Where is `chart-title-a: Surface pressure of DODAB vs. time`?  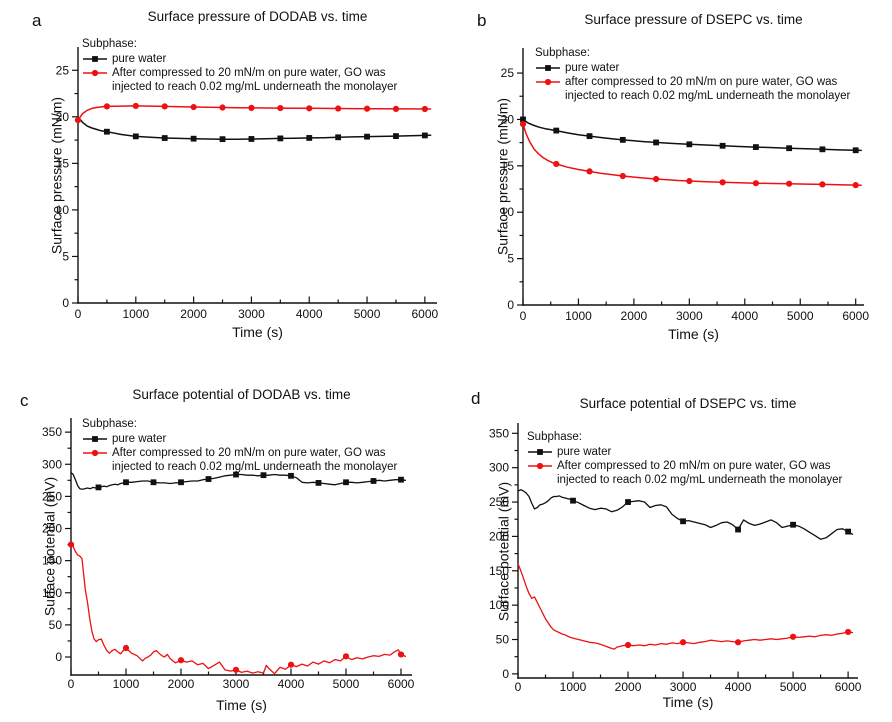 chart-title-a: Surface pressure of DODAB vs. time is located at coordinates (257, 16).